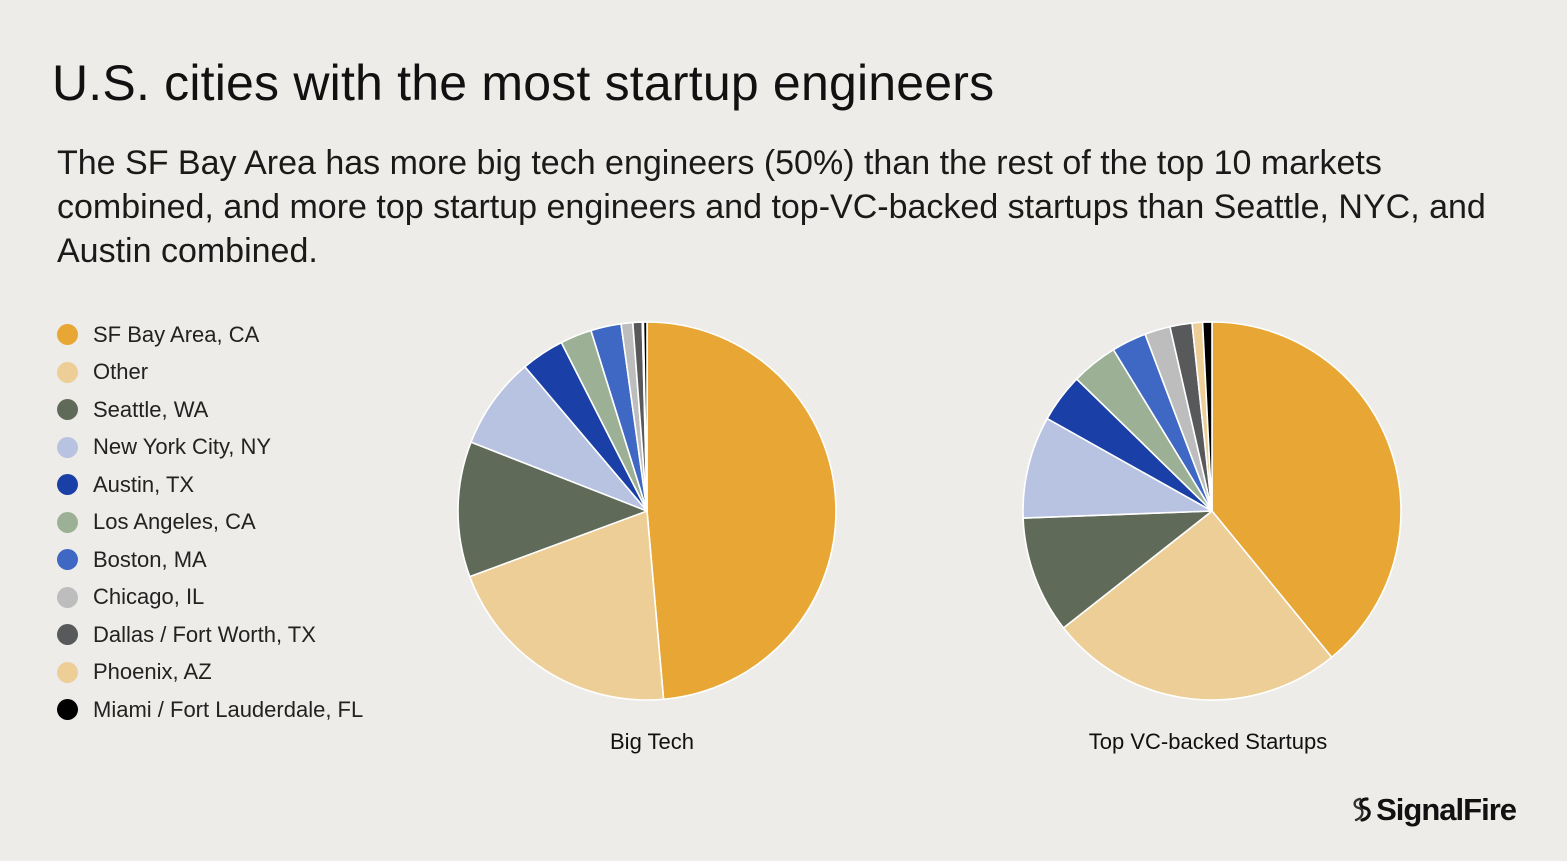  What do you see at coordinates (121, 372) in the screenshot?
I see `legend-label: Other` at bounding box center [121, 372].